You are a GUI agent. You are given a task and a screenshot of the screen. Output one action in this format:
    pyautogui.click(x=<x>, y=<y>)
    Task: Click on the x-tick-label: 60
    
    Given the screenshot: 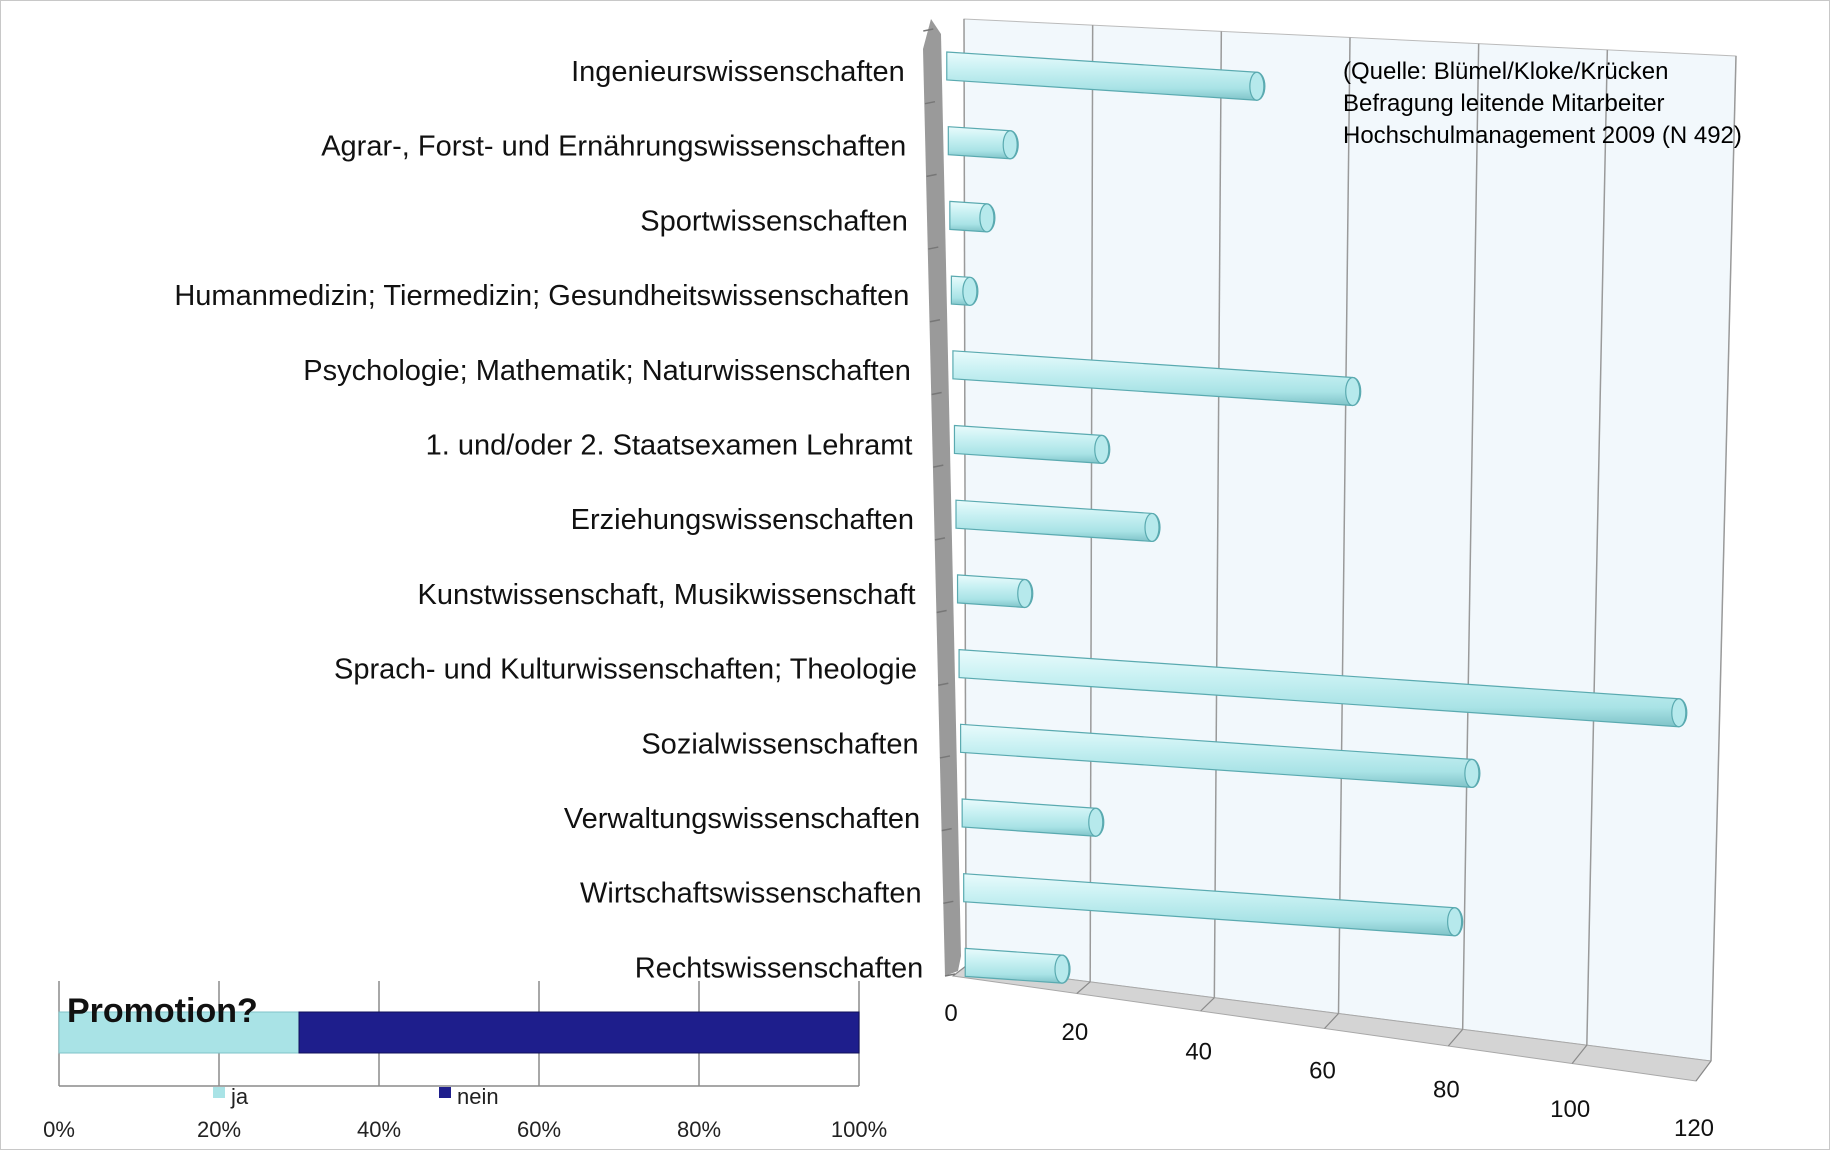 What is the action you would take?
    pyautogui.click(x=1322, y=1071)
    